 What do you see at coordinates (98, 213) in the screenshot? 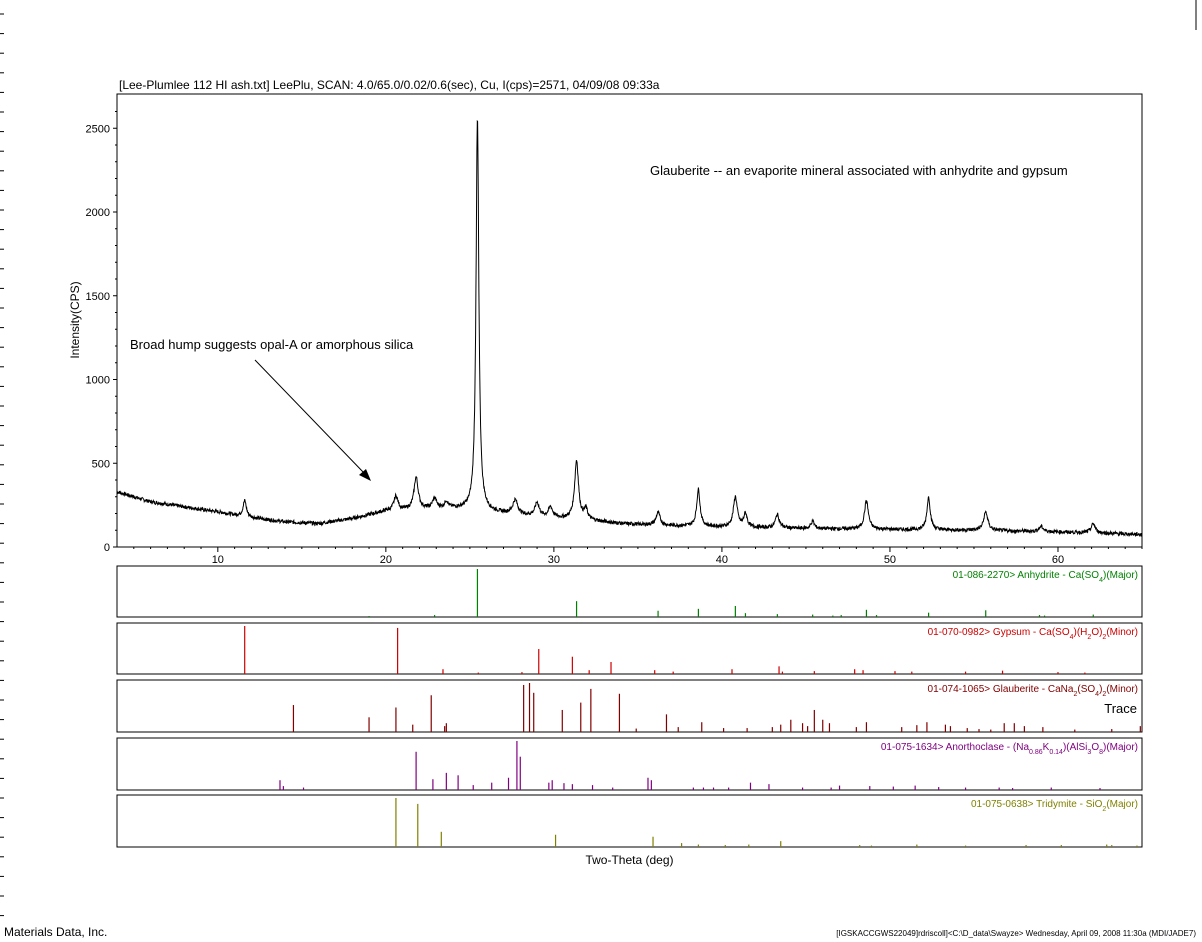
I see `y-tick-label: 2000` at bounding box center [98, 213].